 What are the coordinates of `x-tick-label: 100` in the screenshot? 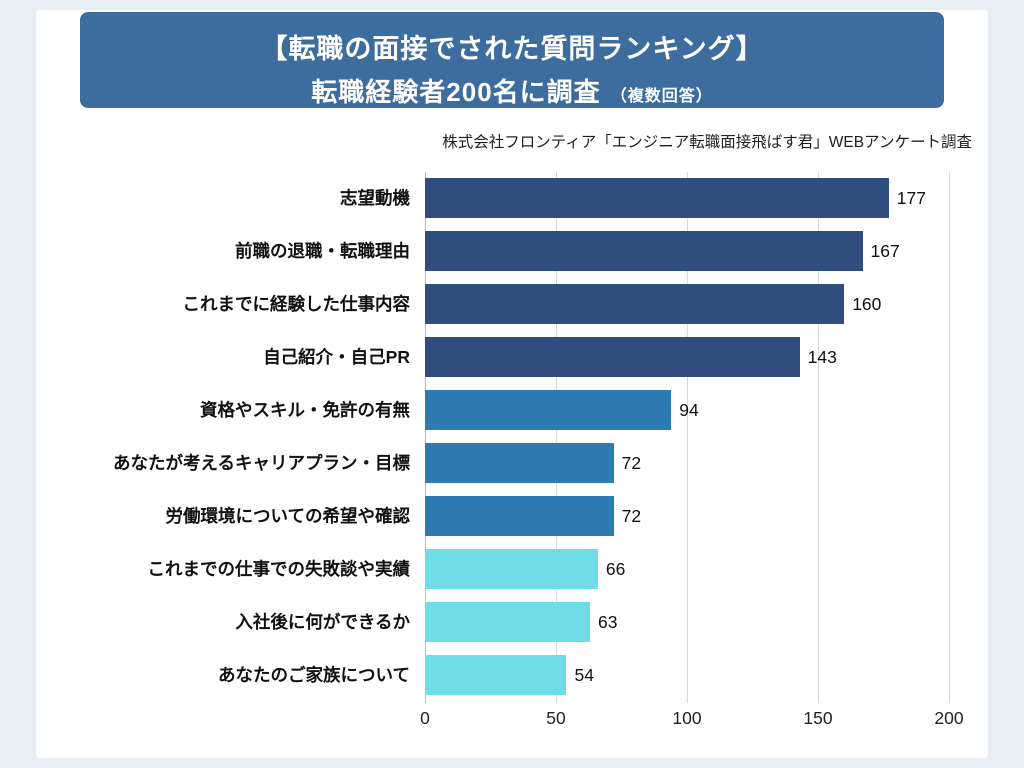 It's located at (687, 718).